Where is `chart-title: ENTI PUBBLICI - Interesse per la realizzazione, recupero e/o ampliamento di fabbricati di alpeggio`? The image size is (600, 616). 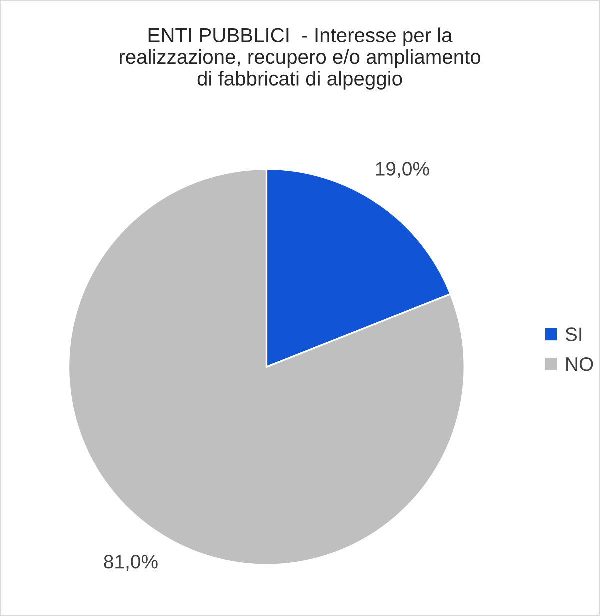 chart-title: ENTI PUBBLICI - Interesse per la realizzazione, recupero e/o ampliamento di fabbricati di alpeggio is located at coordinates (300, 59).